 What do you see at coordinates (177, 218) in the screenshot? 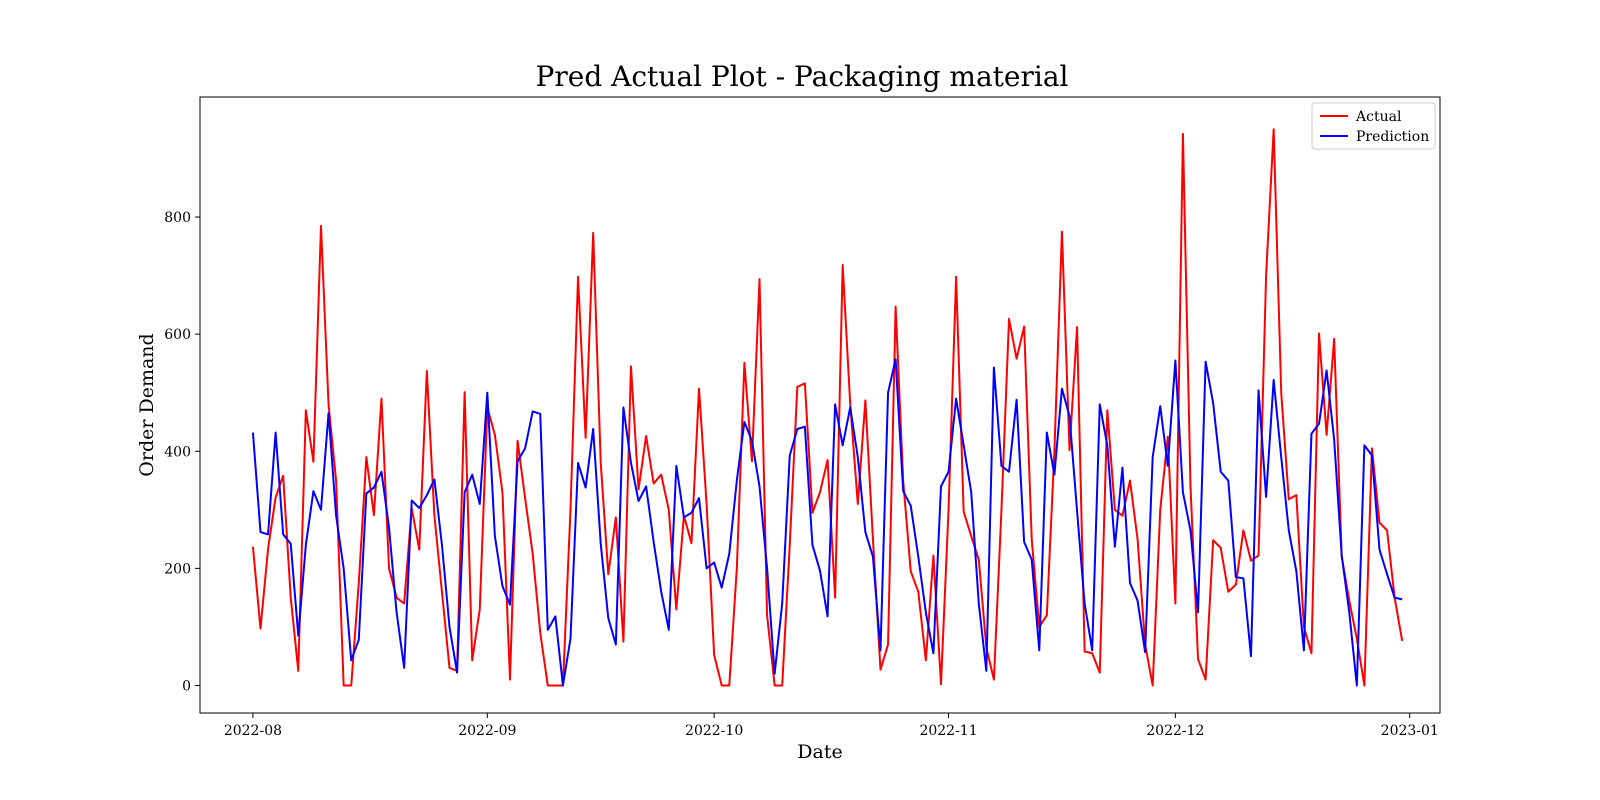
I see `y-tick-label: 800` at bounding box center [177, 218].